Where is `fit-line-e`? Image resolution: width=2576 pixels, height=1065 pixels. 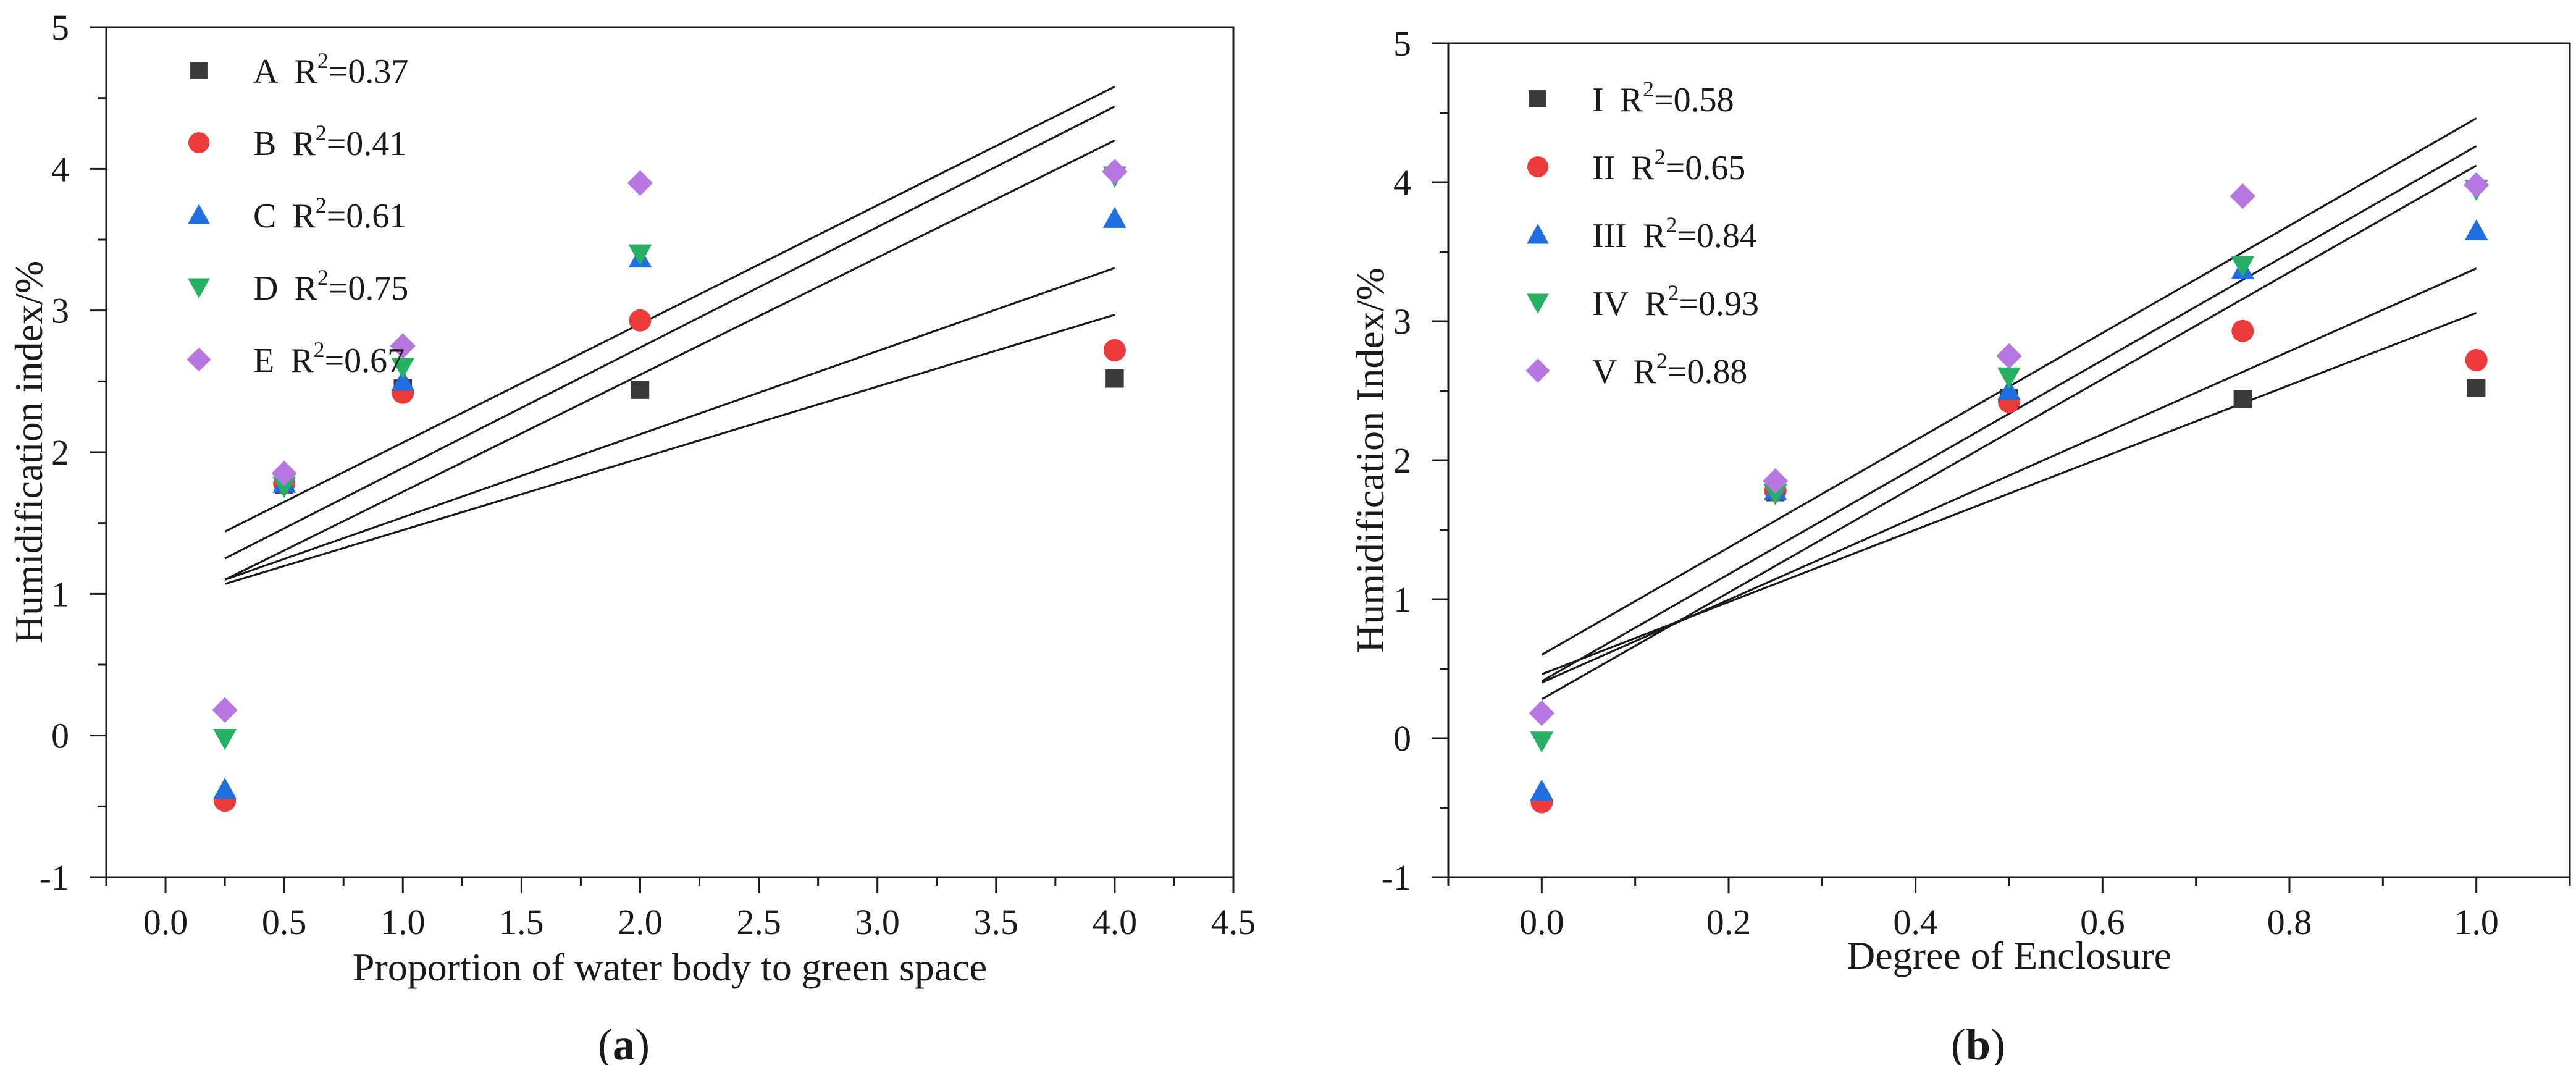 fit-line-e is located at coordinates (669, 308).